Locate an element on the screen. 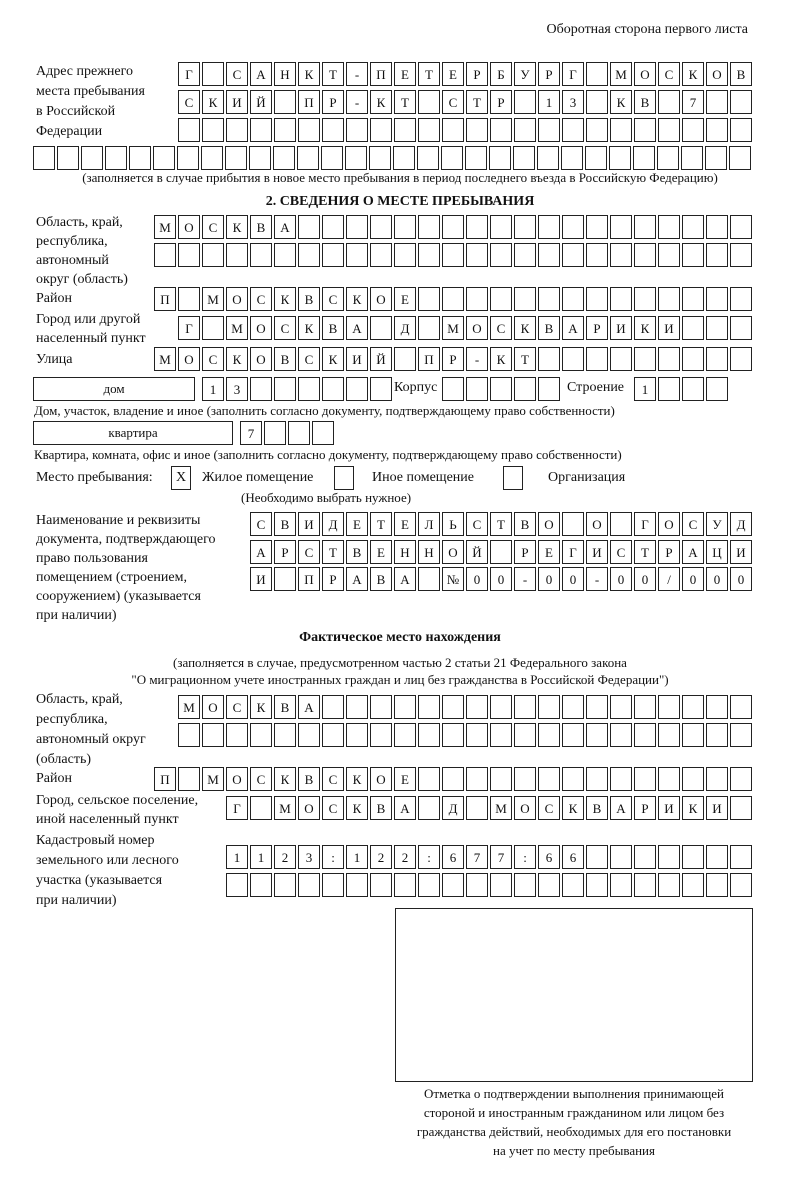 The width and height of the screenshot is (800, 1180). house-type-box: дом is located at coordinates (114, 389).